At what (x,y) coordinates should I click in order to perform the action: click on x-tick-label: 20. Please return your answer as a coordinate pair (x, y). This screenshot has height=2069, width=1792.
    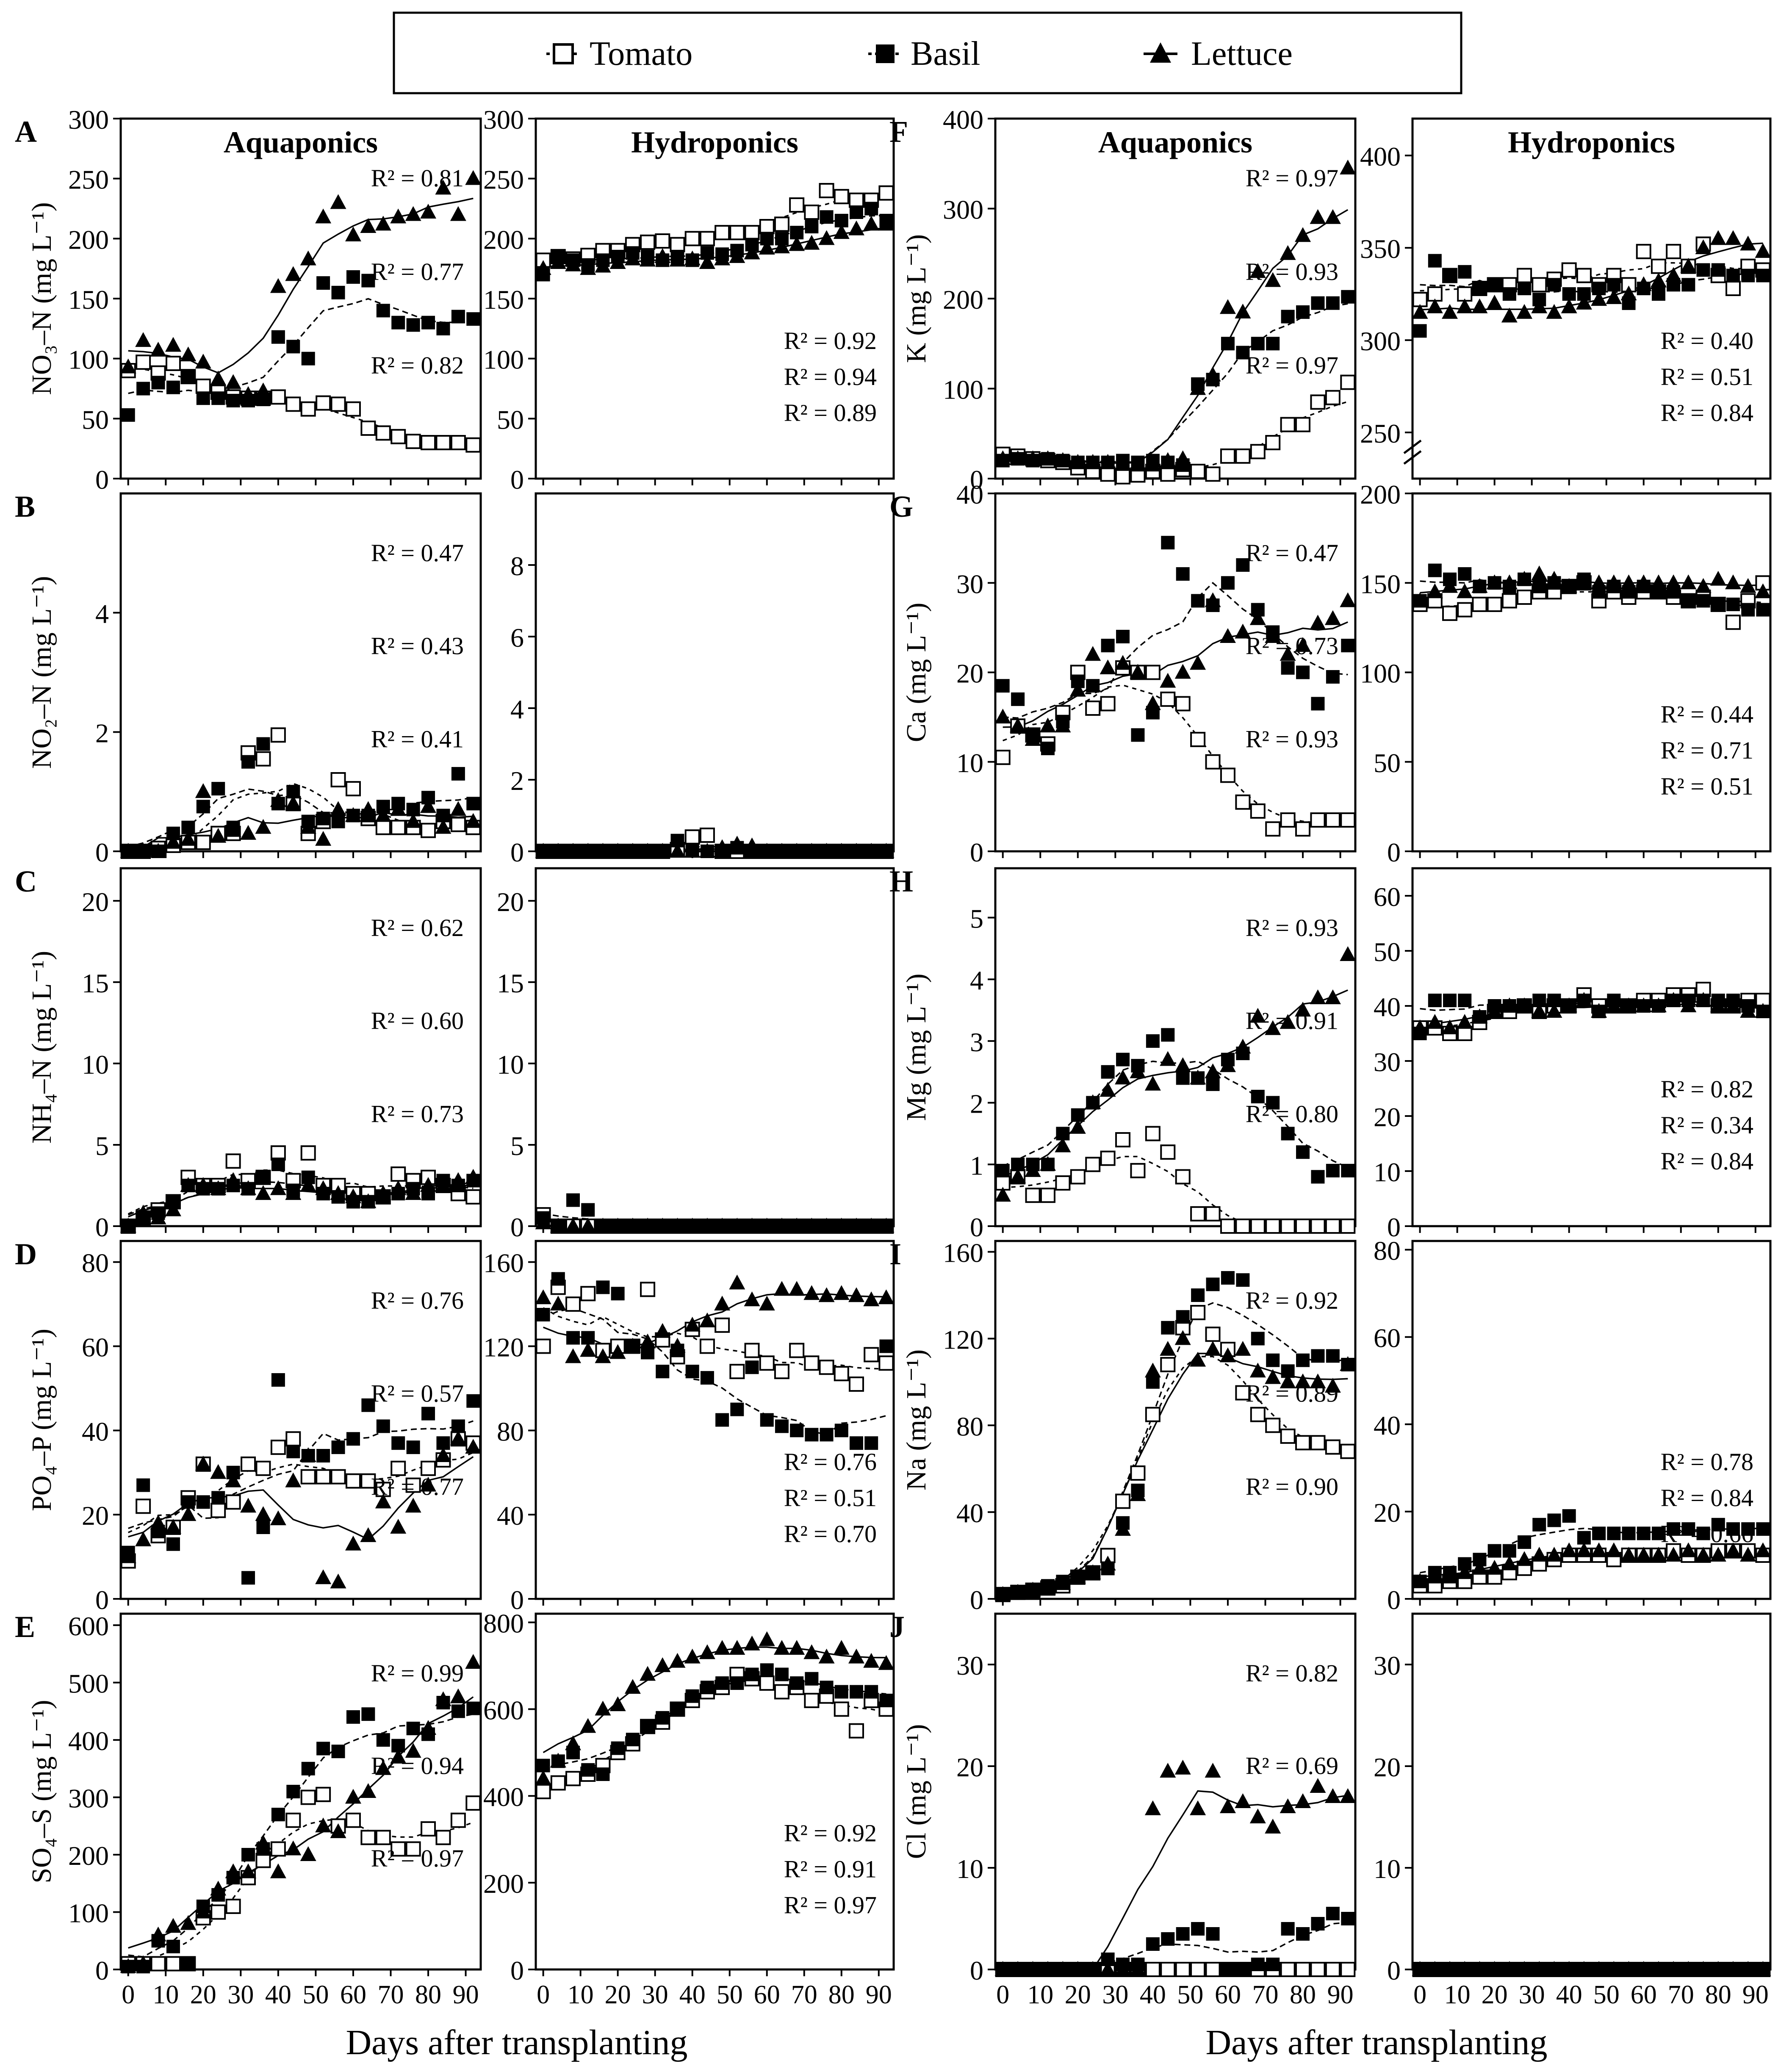
    Looking at the image, I should click on (203, 1994).